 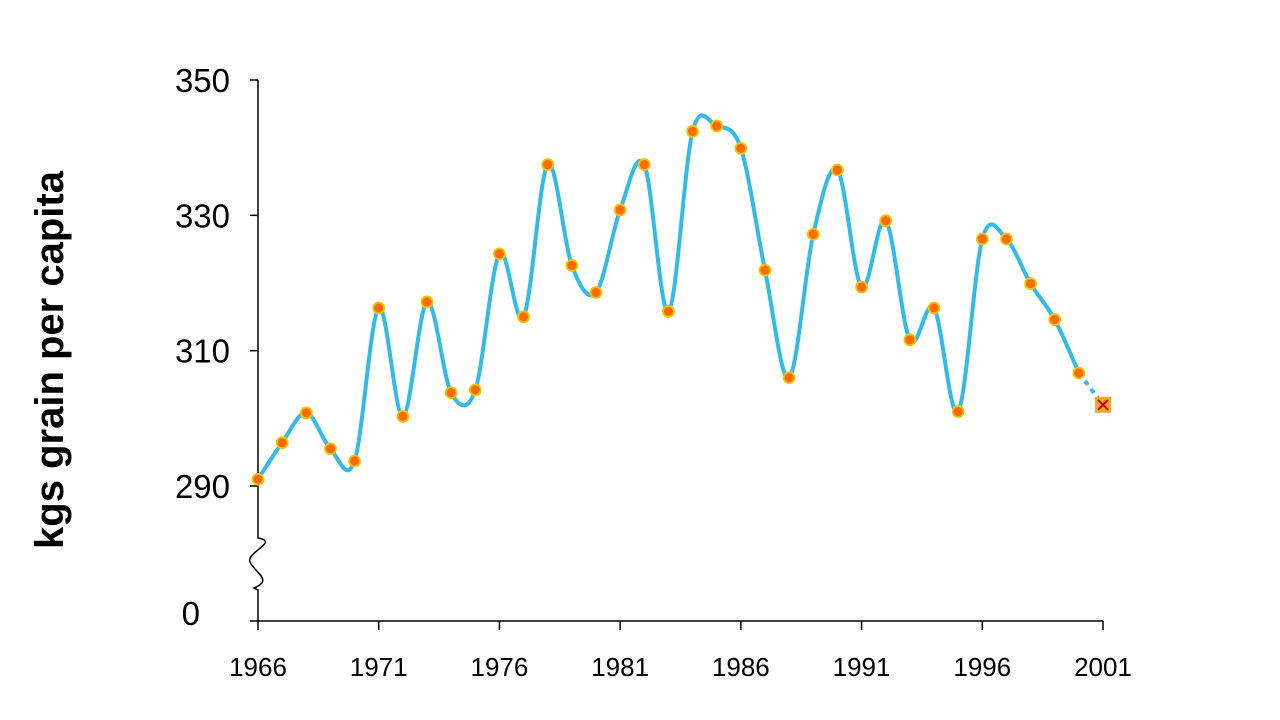 What do you see at coordinates (191, 613) in the screenshot?
I see `y-break-baseline-label: 0` at bounding box center [191, 613].